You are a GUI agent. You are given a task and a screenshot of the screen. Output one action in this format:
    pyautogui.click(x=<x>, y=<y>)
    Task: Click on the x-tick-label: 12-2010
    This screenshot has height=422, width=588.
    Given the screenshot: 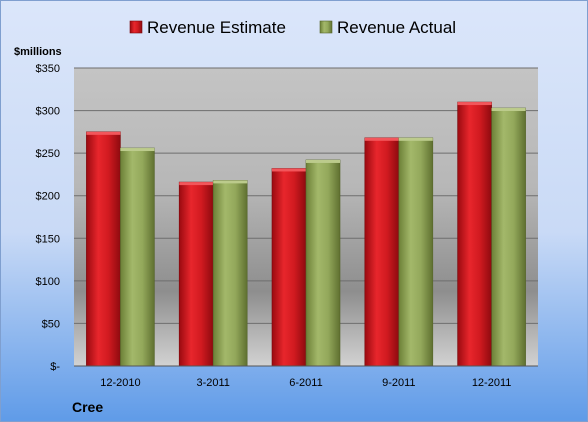 What is the action you would take?
    pyautogui.click(x=120, y=383)
    